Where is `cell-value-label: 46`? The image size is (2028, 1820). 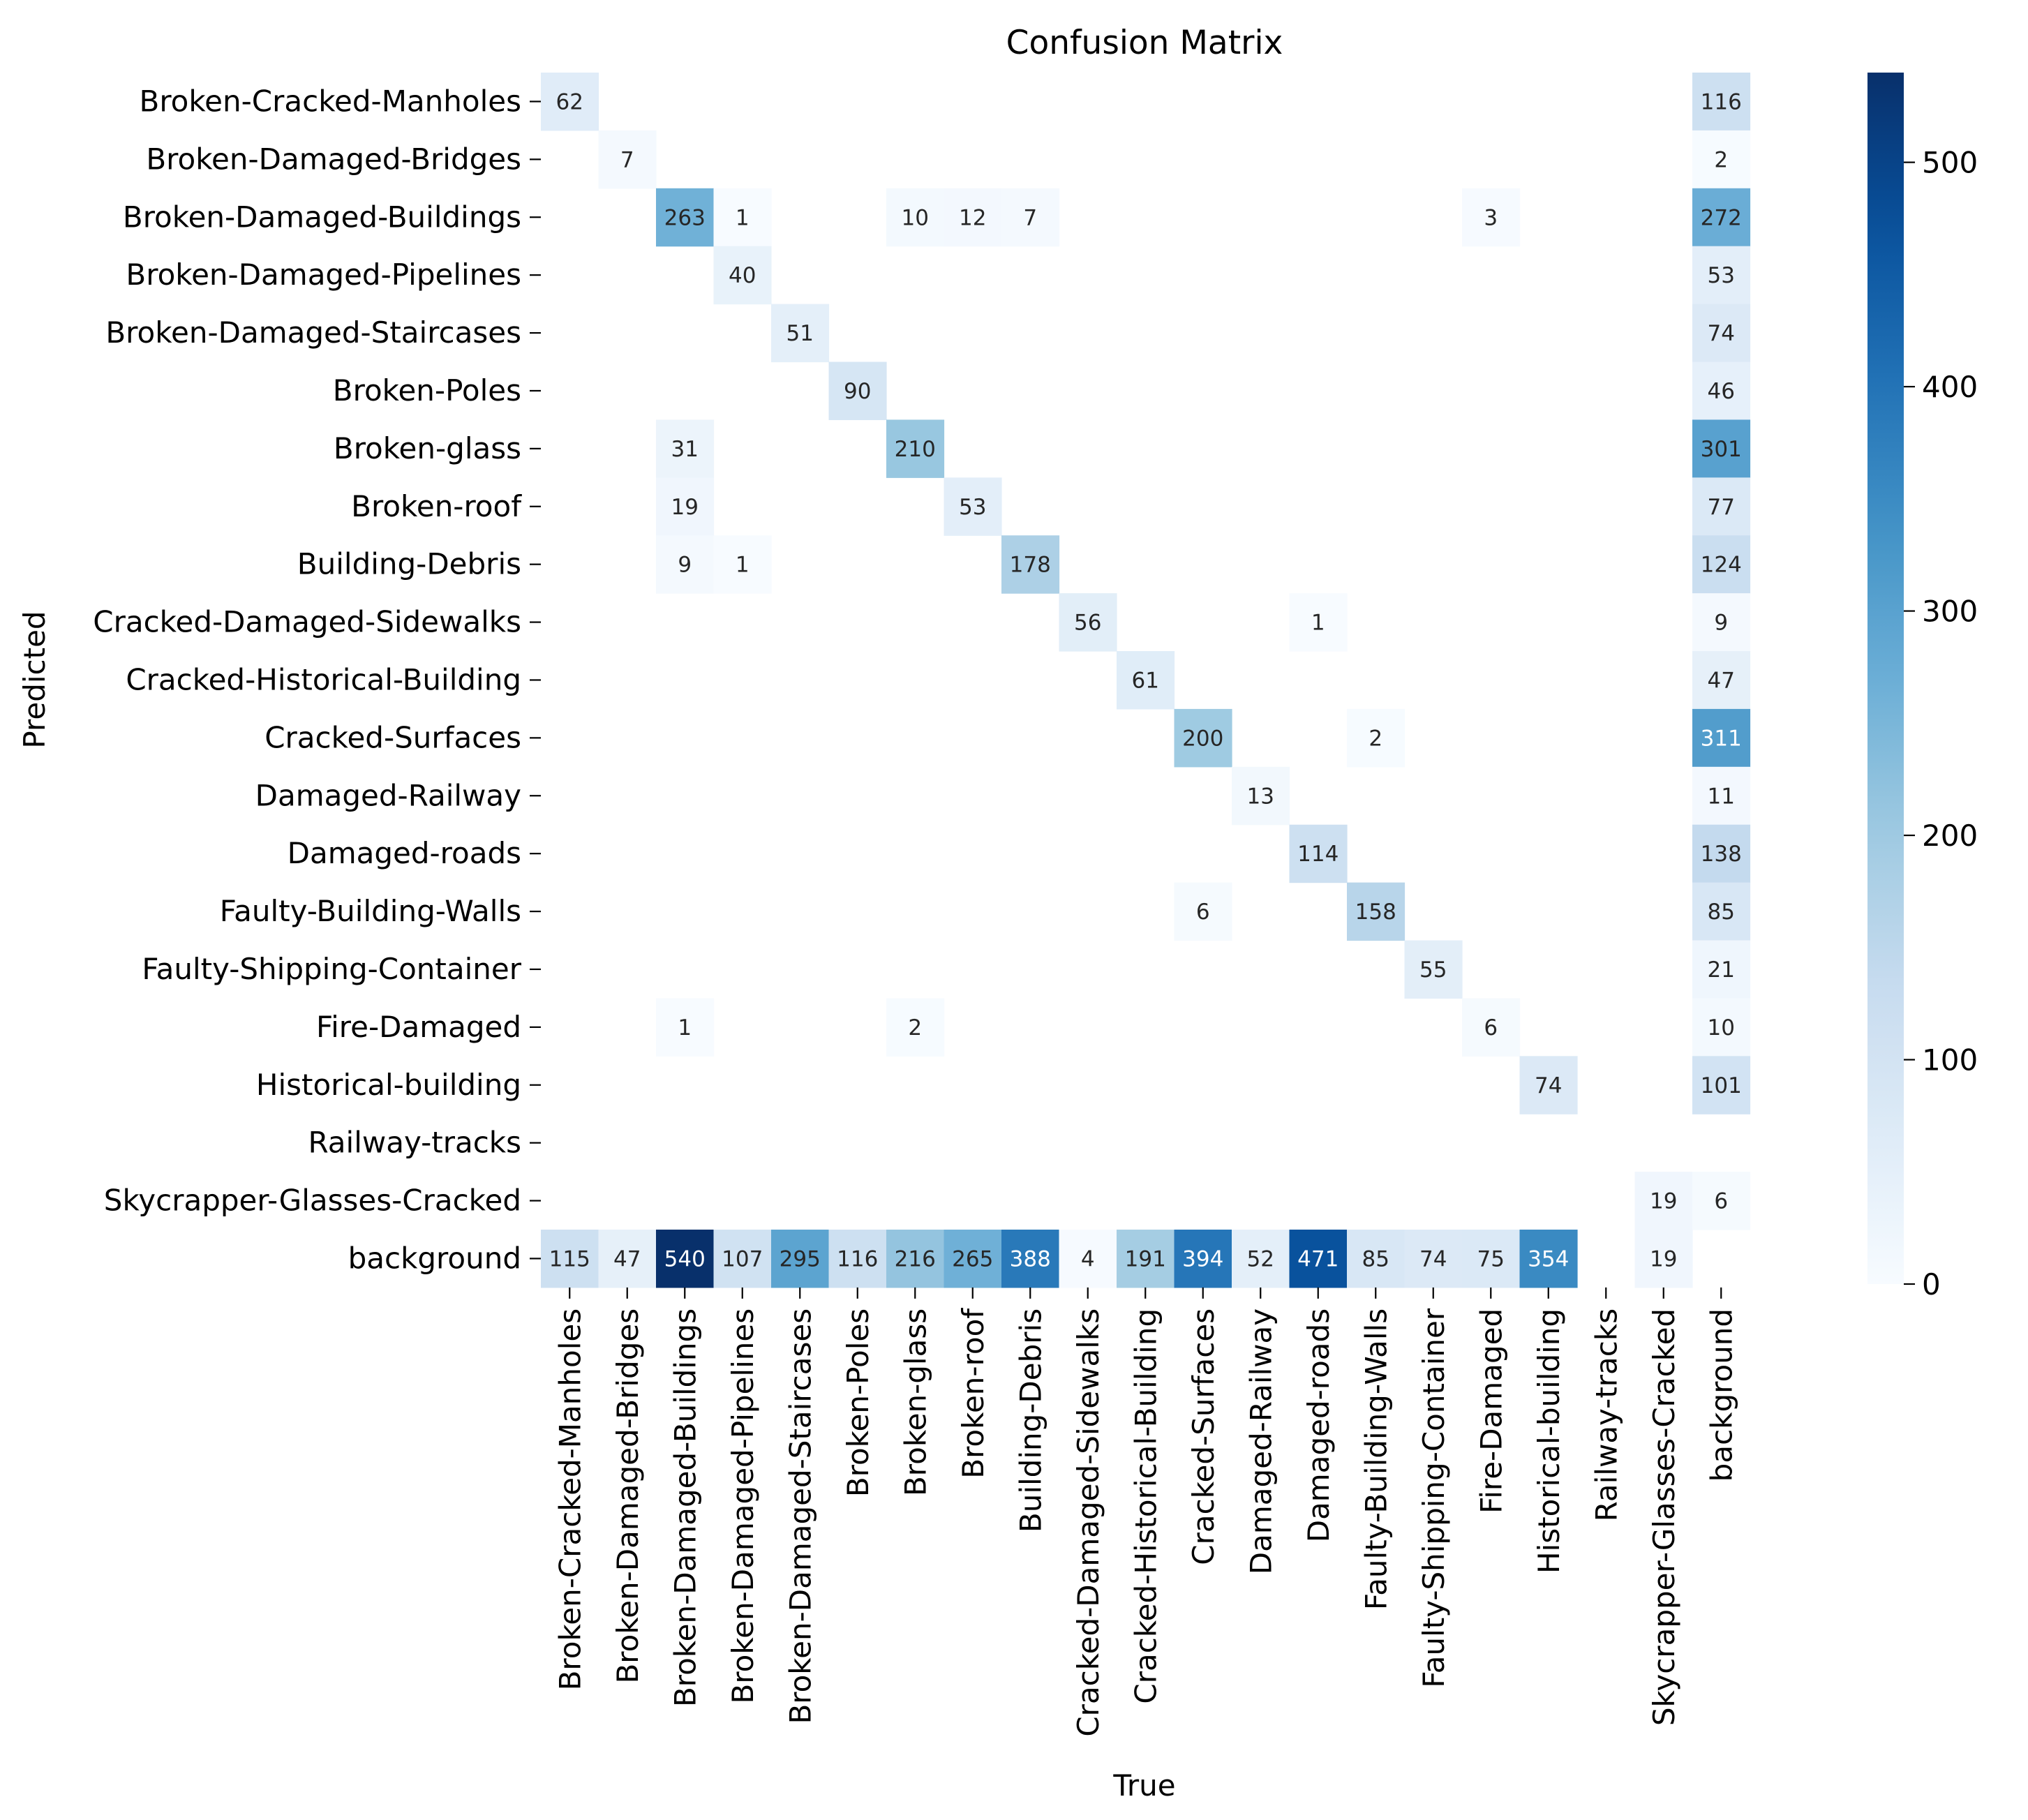 cell-value-label: 46 is located at coordinates (1721, 391).